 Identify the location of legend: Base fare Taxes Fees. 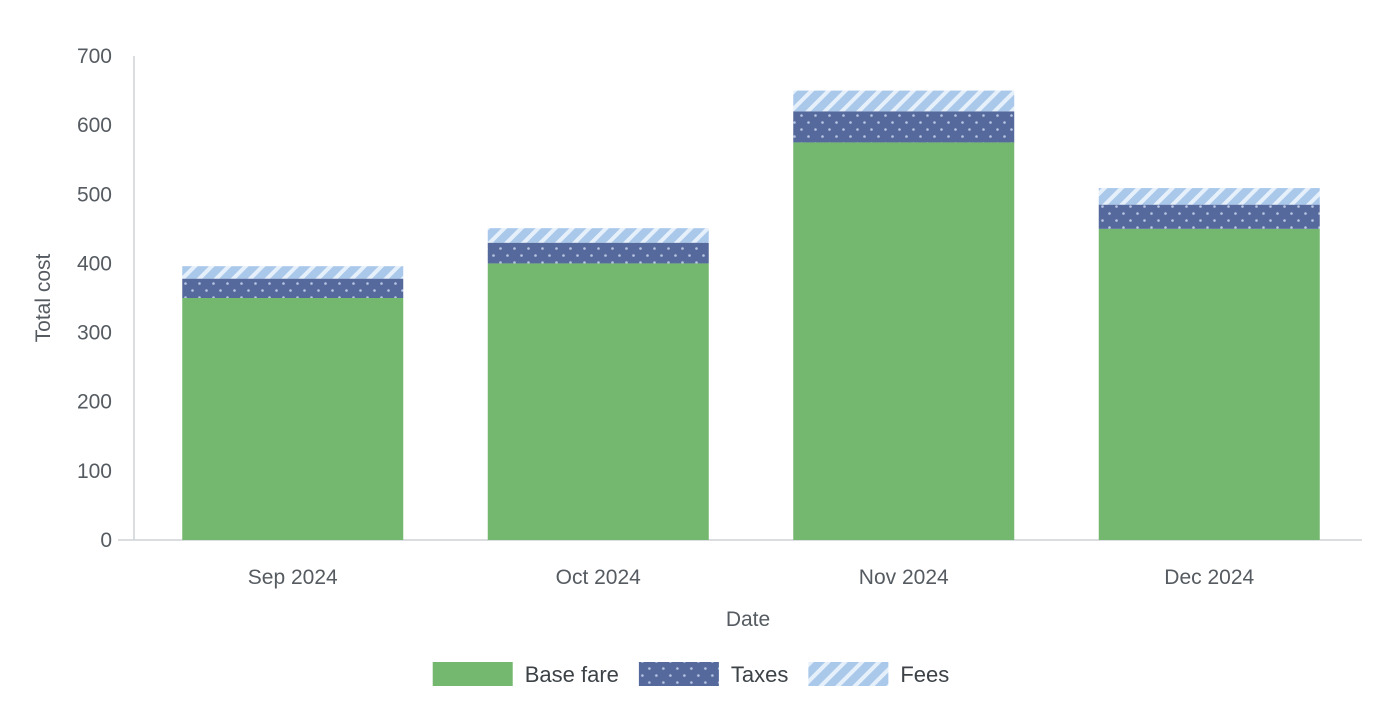
(690, 674).